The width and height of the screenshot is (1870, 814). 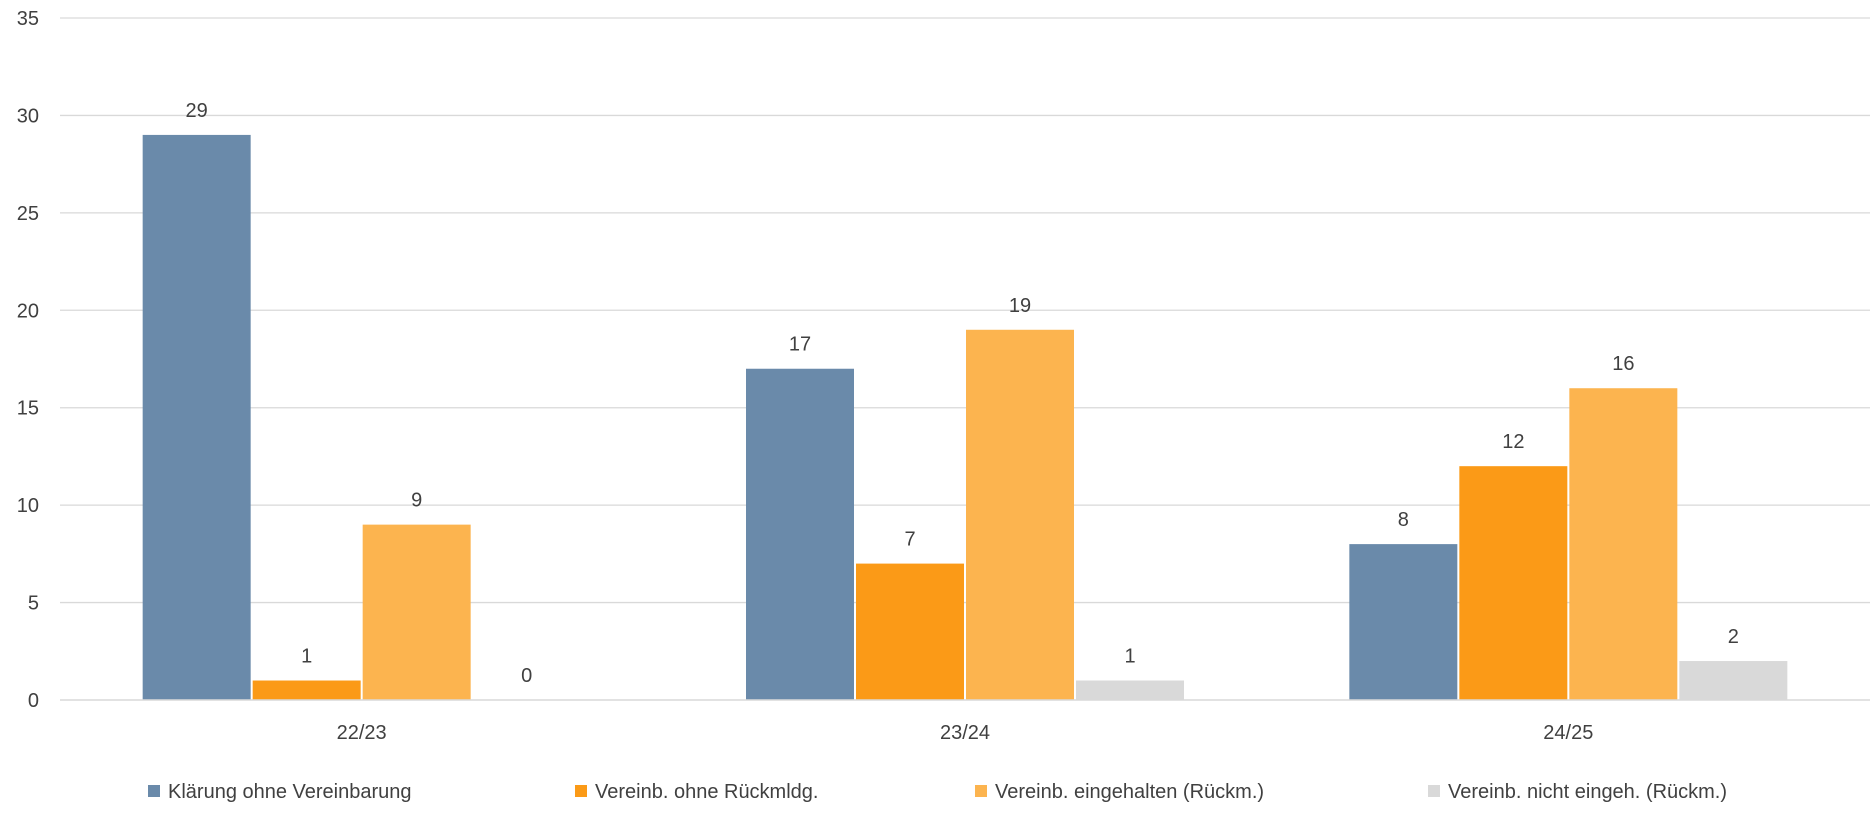 I want to click on data-label: 19, so click(x=1020, y=306).